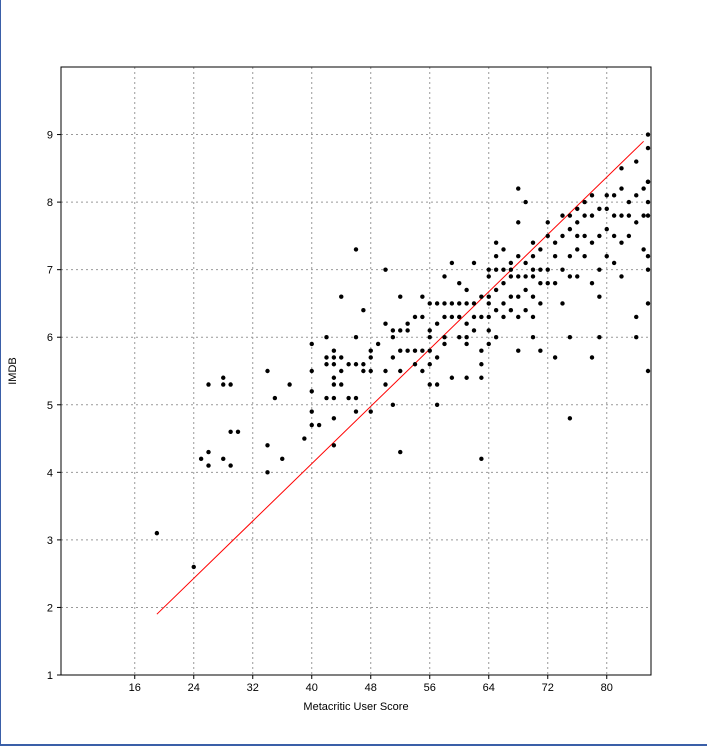 This screenshot has width=707, height=746. Describe the element at coordinates (0, 373) in the screenshot. I see `window-left-border` at that location.